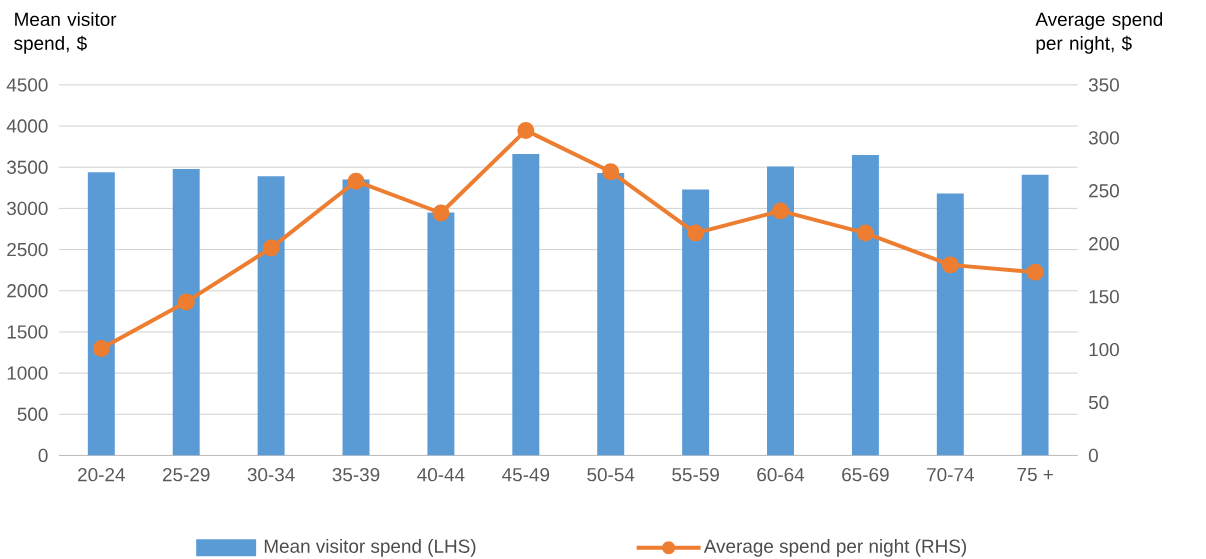  Describe the element at coordinates (43, 455) in the screenshot. I see `y-tick-label: 0` at that location.